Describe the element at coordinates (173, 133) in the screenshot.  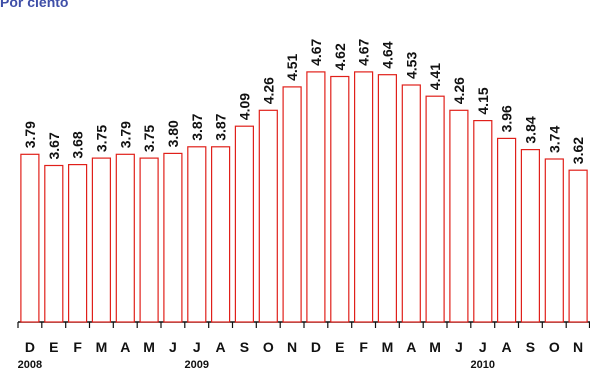
I see `data-label: 3.80` at that location.